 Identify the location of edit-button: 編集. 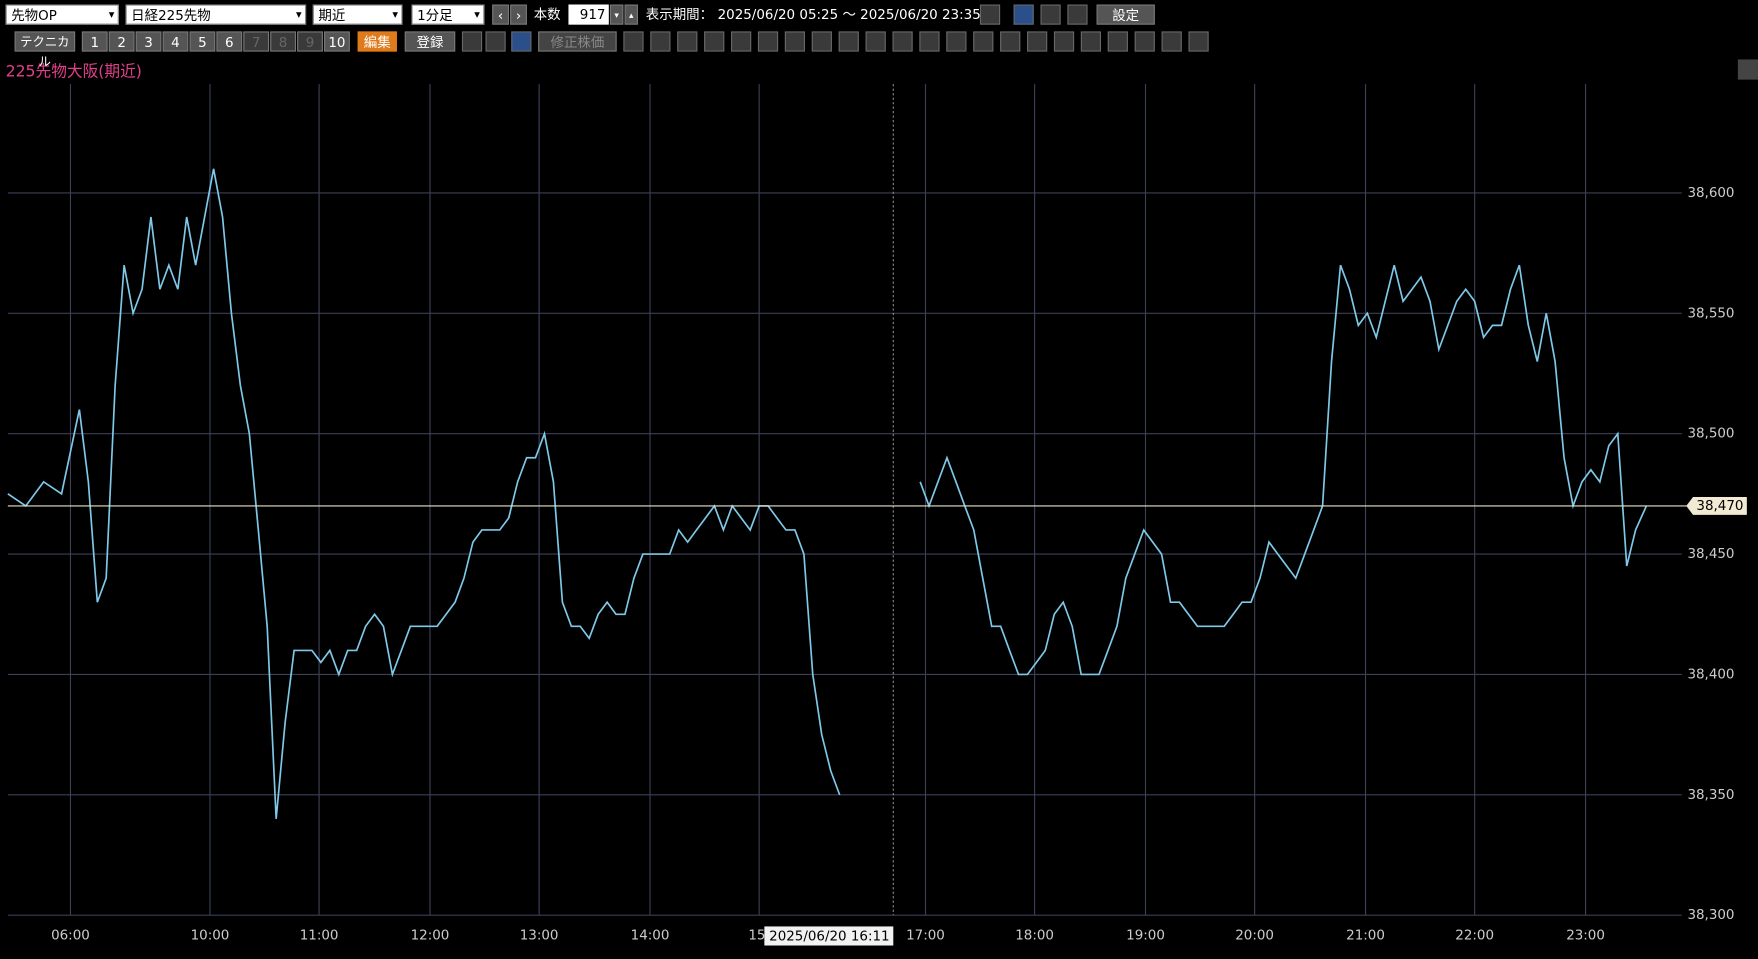
(377, 41).